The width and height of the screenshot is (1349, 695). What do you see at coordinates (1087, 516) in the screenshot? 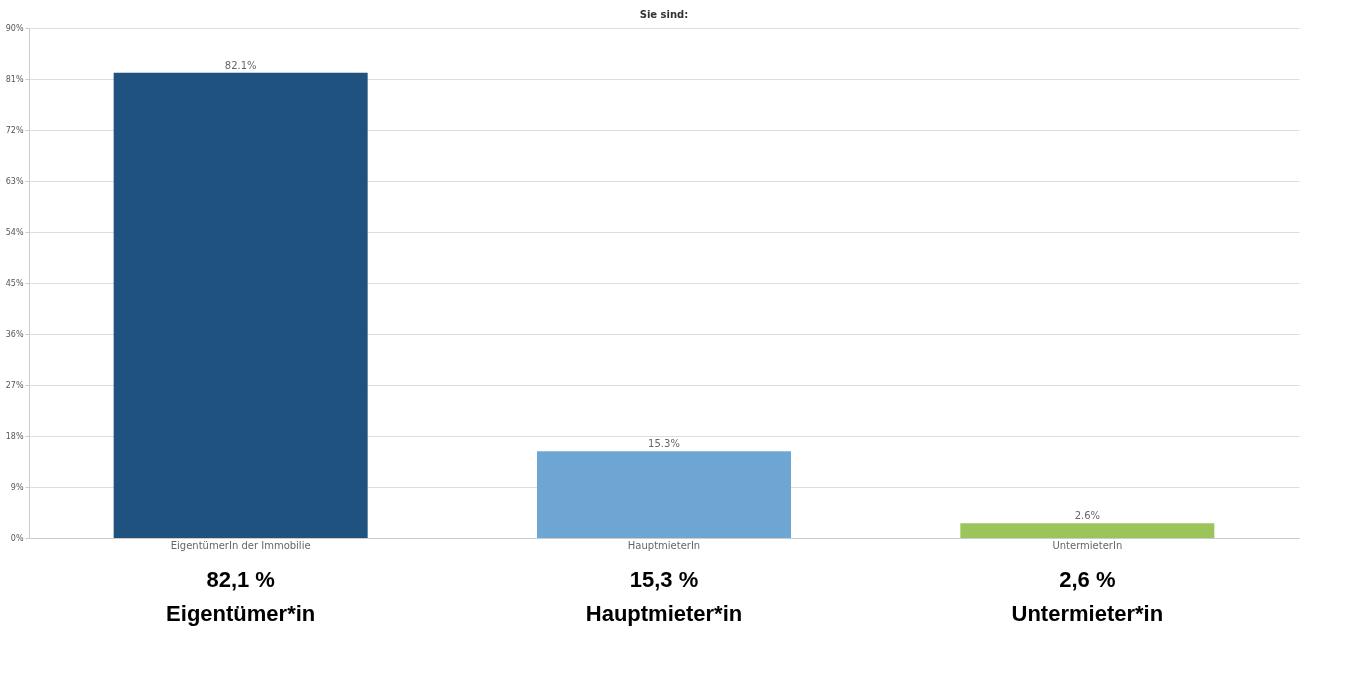
I see `data-label: 2.6%` at bounding box center [1087, 516].